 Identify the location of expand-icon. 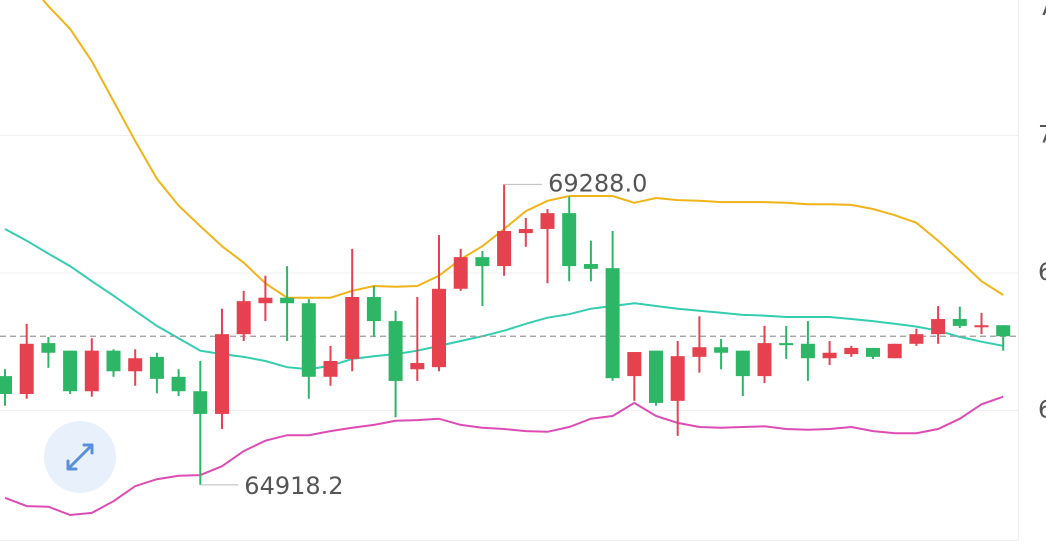
(80, 457).